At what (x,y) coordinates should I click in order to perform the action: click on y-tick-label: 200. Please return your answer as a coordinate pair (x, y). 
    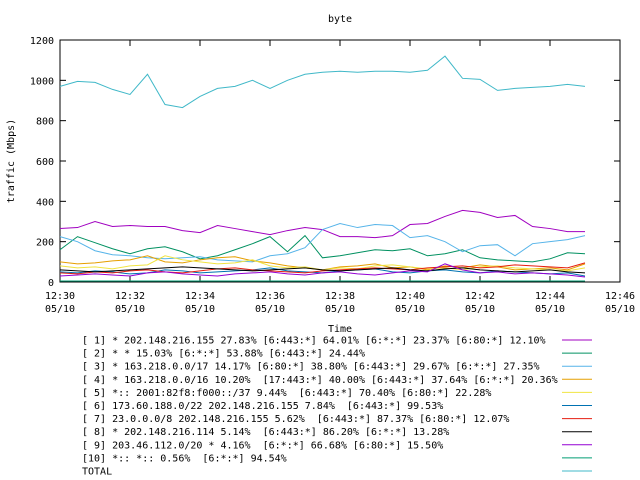
    Looking at the image, I should click on (45, 243).